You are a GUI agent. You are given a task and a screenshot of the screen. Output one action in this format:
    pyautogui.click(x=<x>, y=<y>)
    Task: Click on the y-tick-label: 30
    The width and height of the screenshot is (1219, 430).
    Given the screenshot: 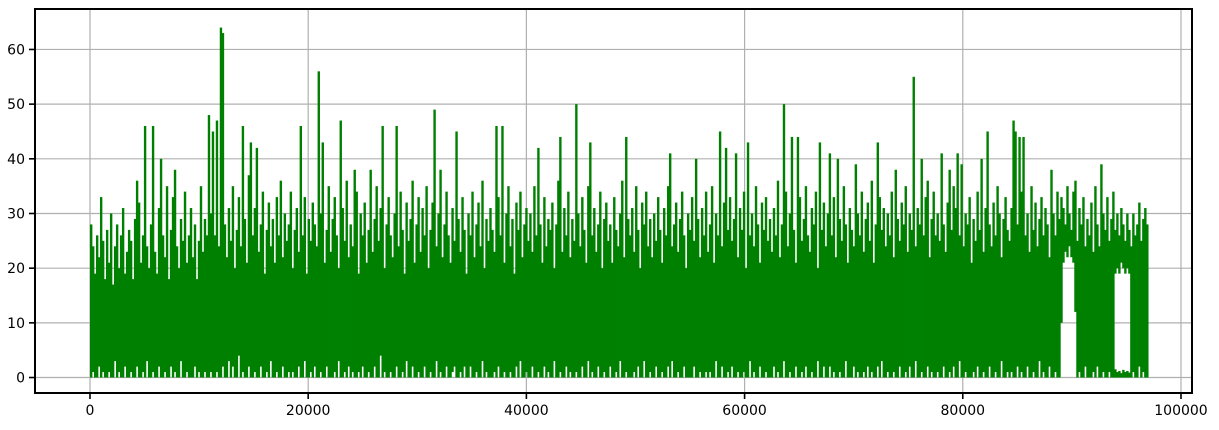 What is the action you would take?
    pyautogui.click(x=16, y=214)
    